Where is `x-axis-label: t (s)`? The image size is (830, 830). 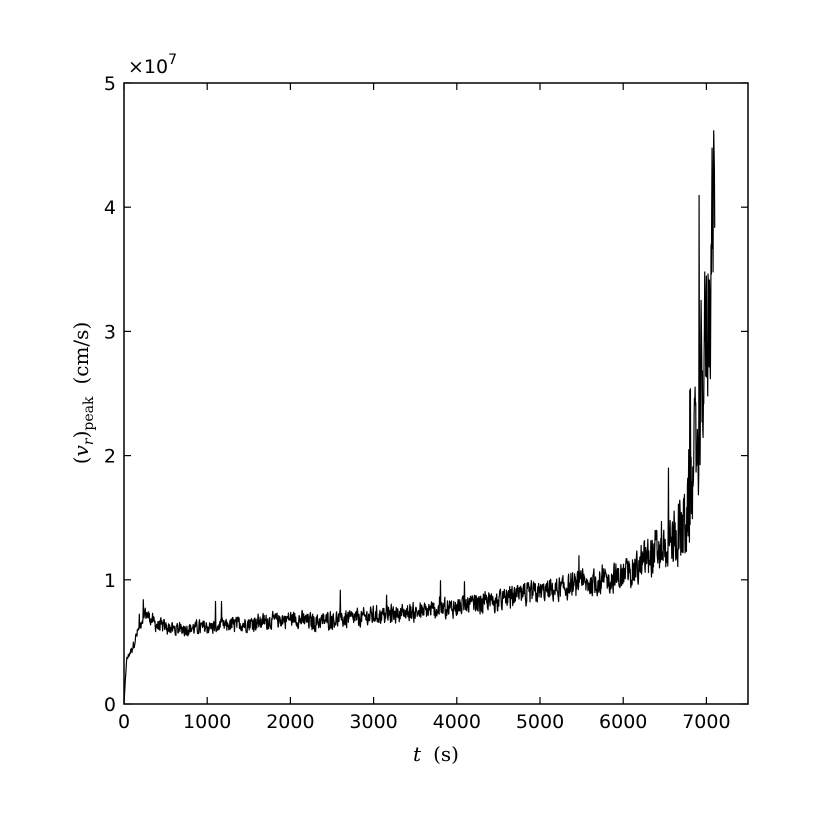 x-axis-label: t (s) is located at coordinates (436, 754).